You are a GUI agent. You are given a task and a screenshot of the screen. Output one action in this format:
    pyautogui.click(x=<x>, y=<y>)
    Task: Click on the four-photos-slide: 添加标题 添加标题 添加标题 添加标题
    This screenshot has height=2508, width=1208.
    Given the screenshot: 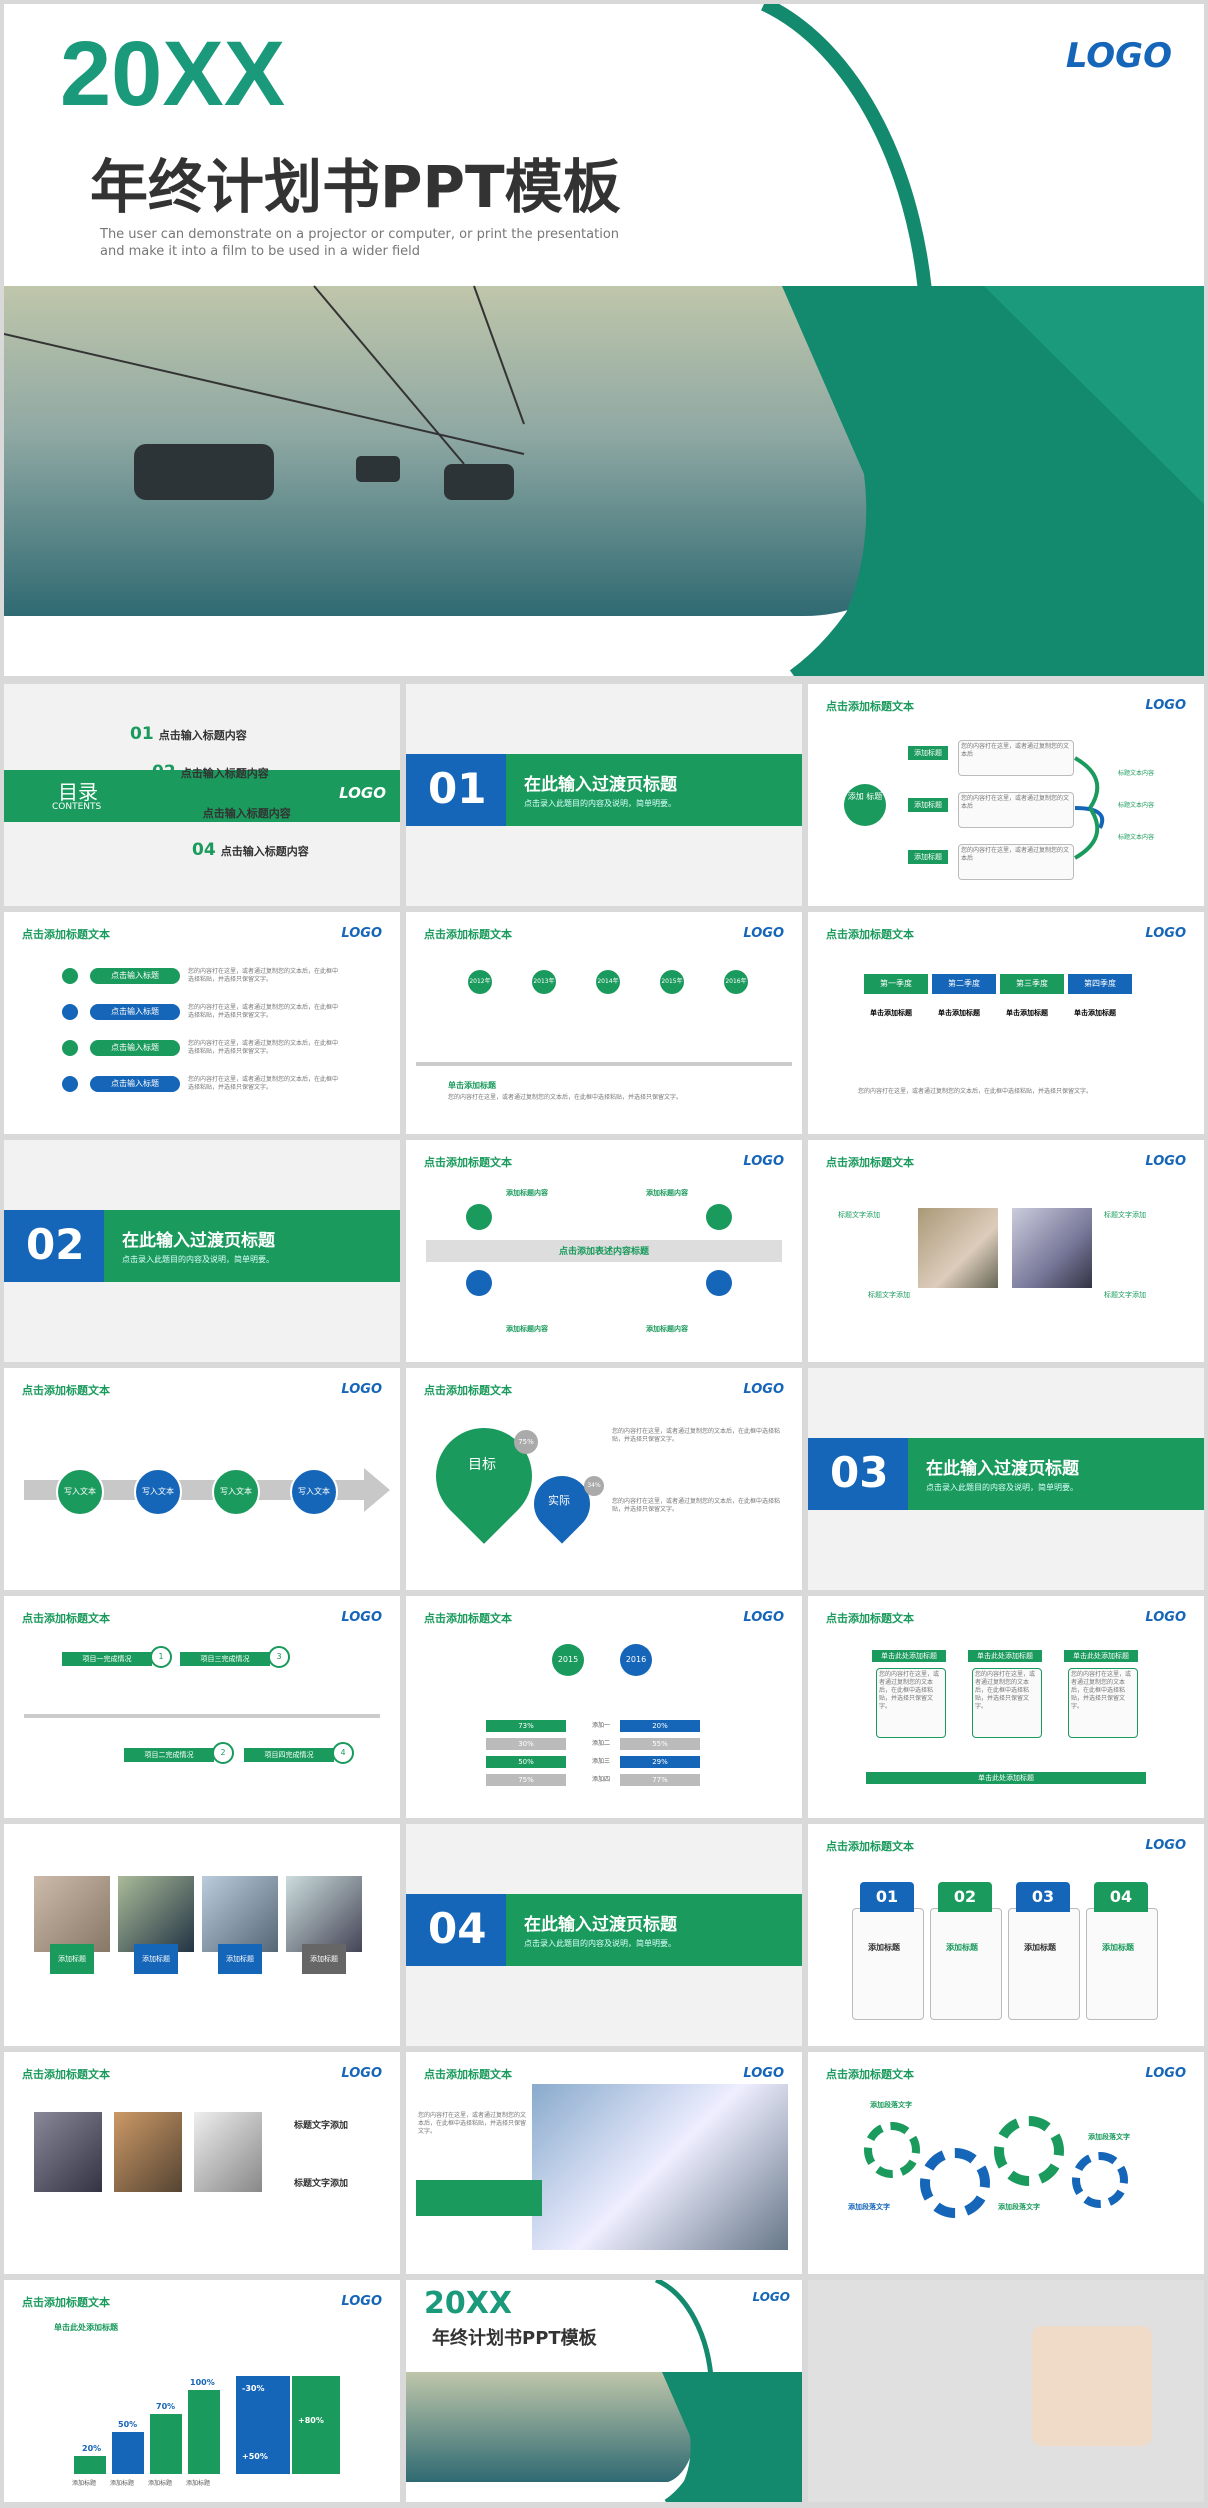 What is the action you would take?
    pyautogui.click(x=202, y=1935)
    